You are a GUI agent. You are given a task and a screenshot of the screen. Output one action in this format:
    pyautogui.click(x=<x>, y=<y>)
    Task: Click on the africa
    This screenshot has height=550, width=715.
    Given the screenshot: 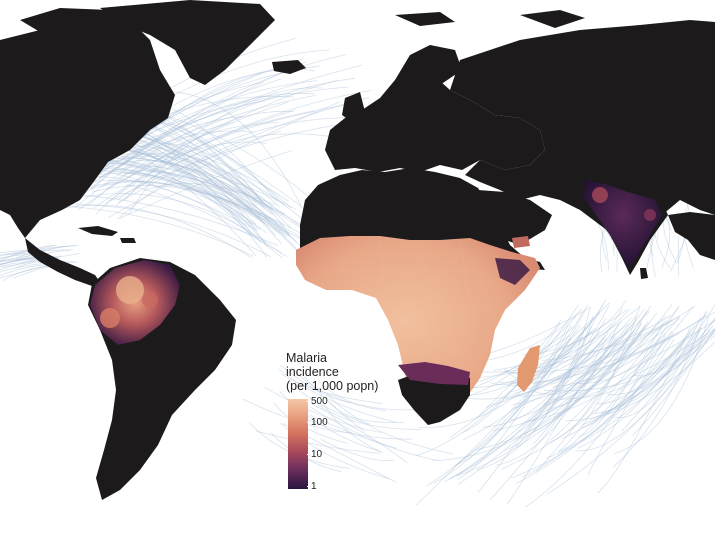 What is the action you would take?
    pyautogui.click(x=418, y=330)
    